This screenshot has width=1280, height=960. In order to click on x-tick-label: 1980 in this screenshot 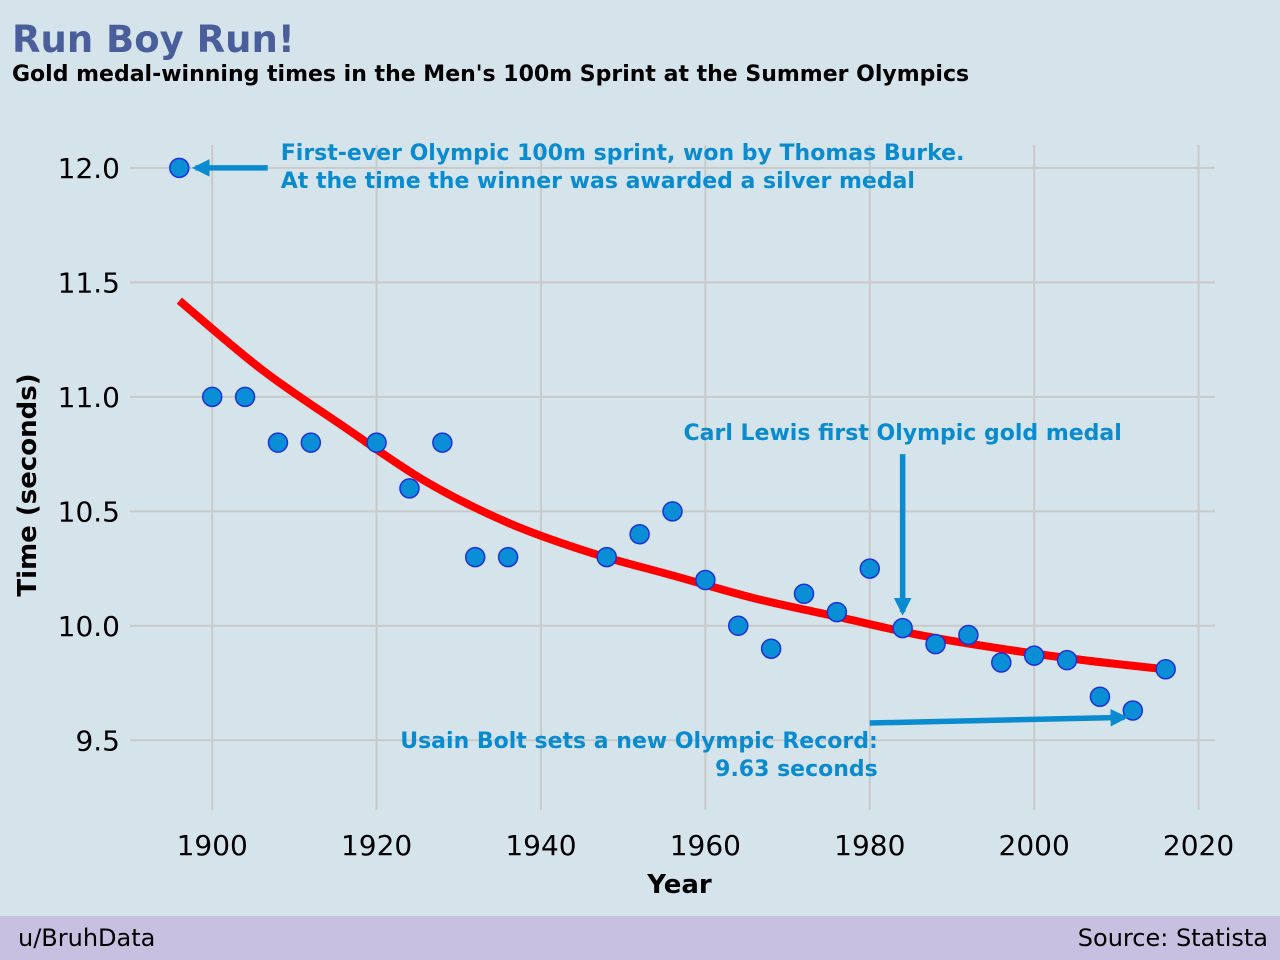, I will do `click(869, 845)`.